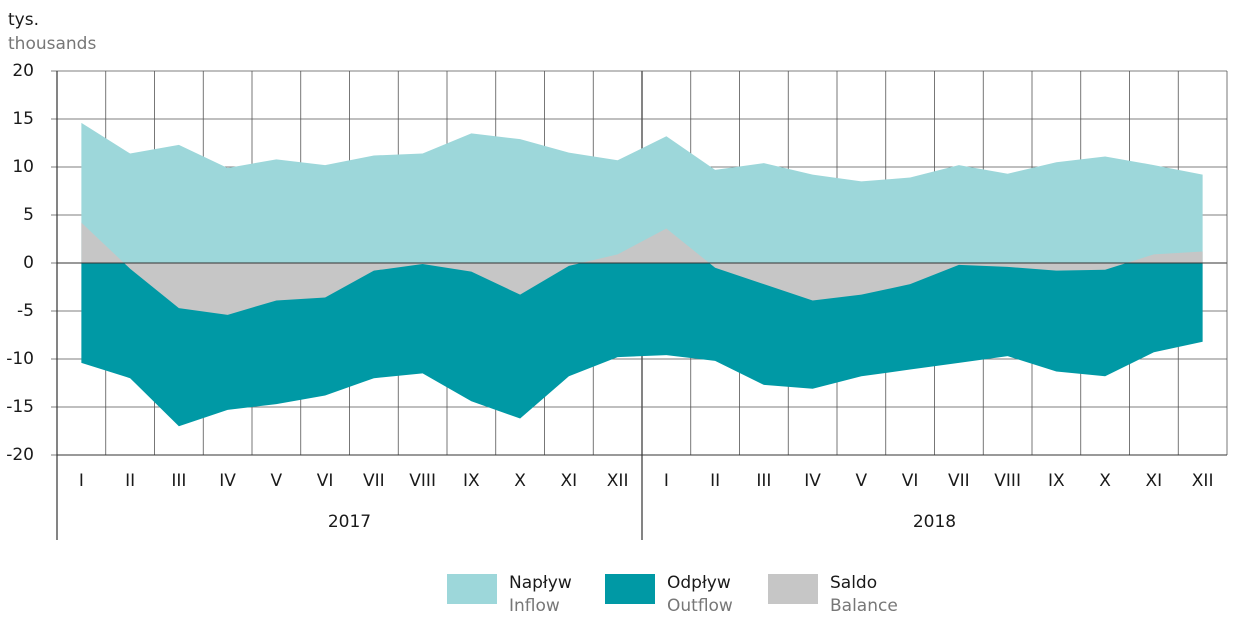 This screenshot has height=617, width=1239. Describe the element at coordinates (20, 359) in the screenshot. I see `y-tick-label: -10` at that location.